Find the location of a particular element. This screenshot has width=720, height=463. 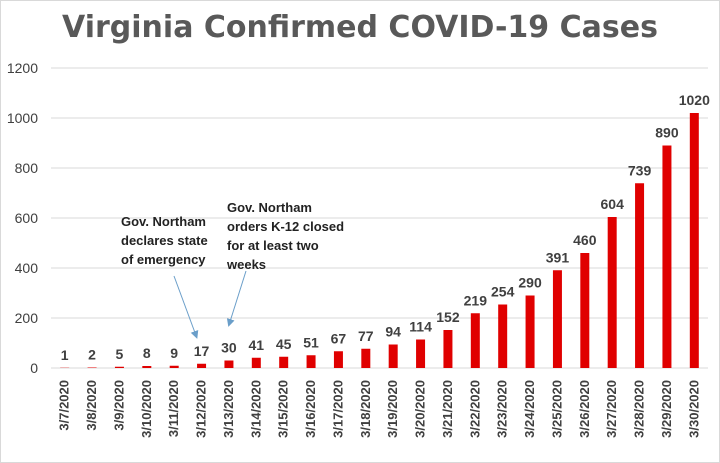

x-tick-label: 3/28/2020 is located at coordinates (639, 409).